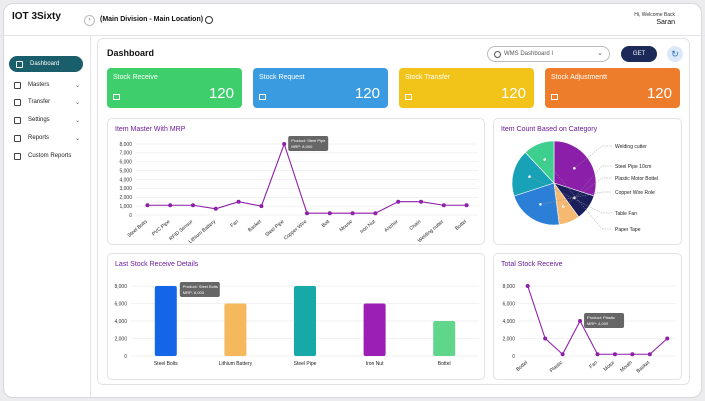  What do you see at coordinates (508, 287) in the screenshot?
I see `y-tick-label: 8,000` at bounding box center [508, 287].